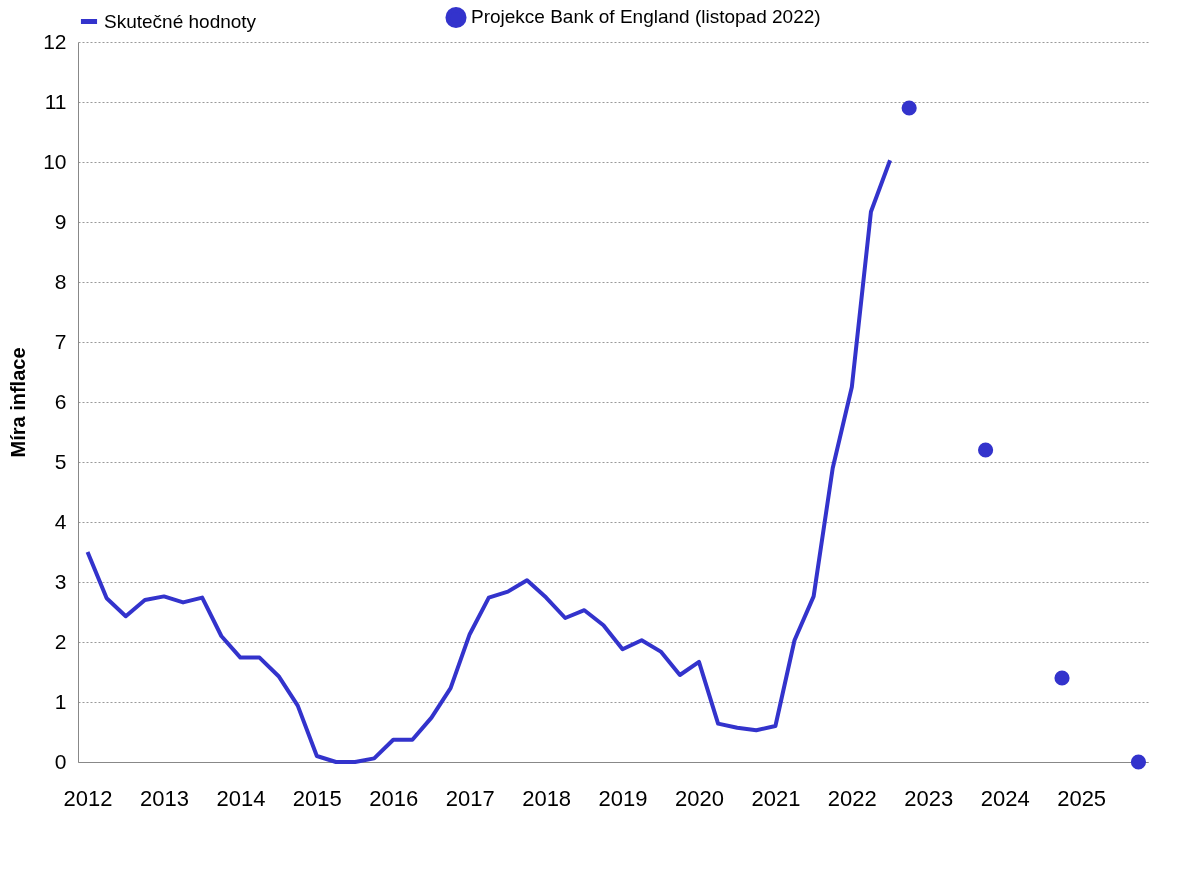 This screenshot has width=1194, height=879. What do you see at coordinates (60, 581) in the screenshot?
I see `y-tick-label: 3` at bounding box center [60, 581].